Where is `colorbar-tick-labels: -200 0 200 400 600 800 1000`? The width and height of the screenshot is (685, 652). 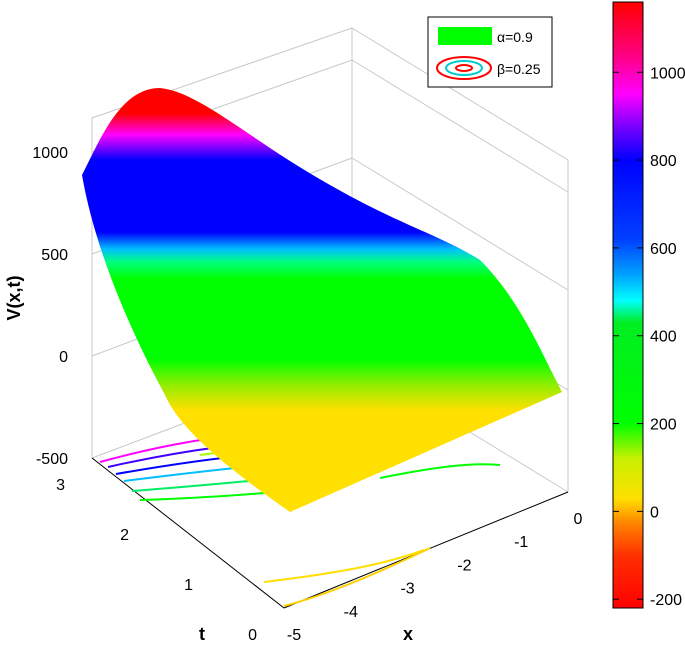
colorbar-tick-labels: -200 0 200 400 600 800 1000 is located at coordinates (649, 337).